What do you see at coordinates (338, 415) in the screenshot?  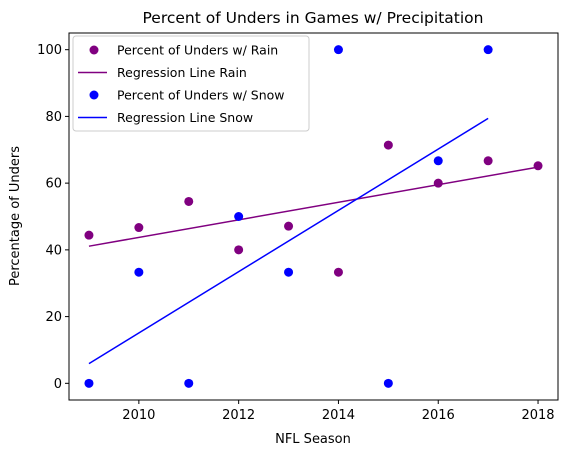 I see `x-tick-label: 2014` at bounding box center [338, 415].